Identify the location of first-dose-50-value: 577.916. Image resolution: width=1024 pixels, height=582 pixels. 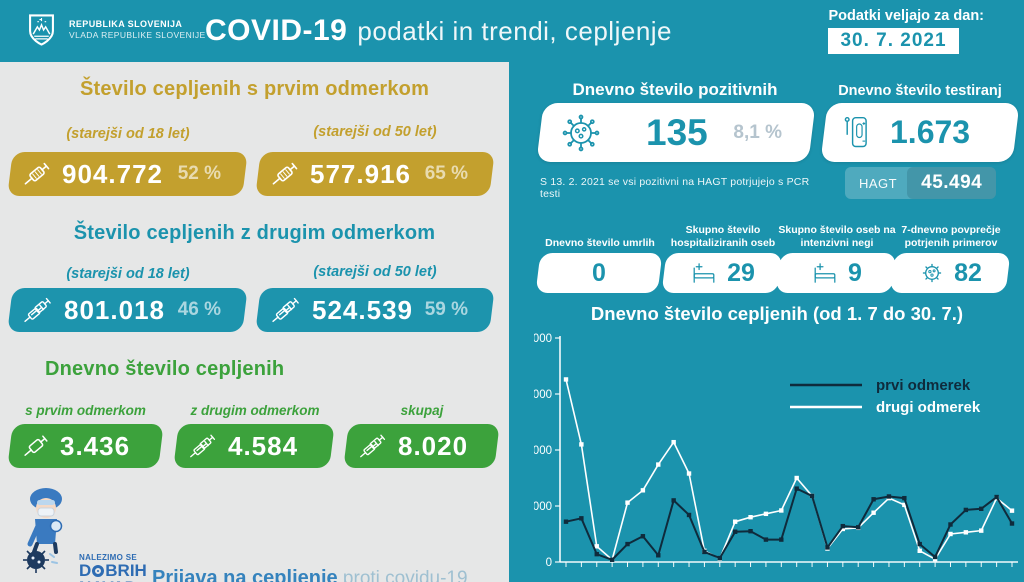
(360, 173).